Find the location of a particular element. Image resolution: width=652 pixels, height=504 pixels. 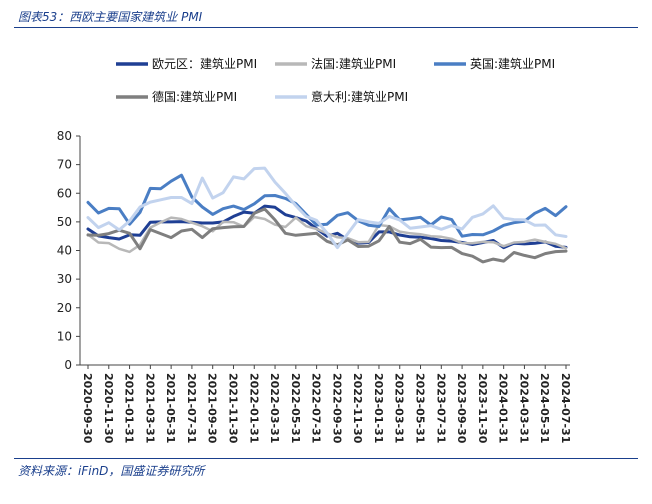

x-tick-label: 2022-07-31 is located at coordinates (316, 408).